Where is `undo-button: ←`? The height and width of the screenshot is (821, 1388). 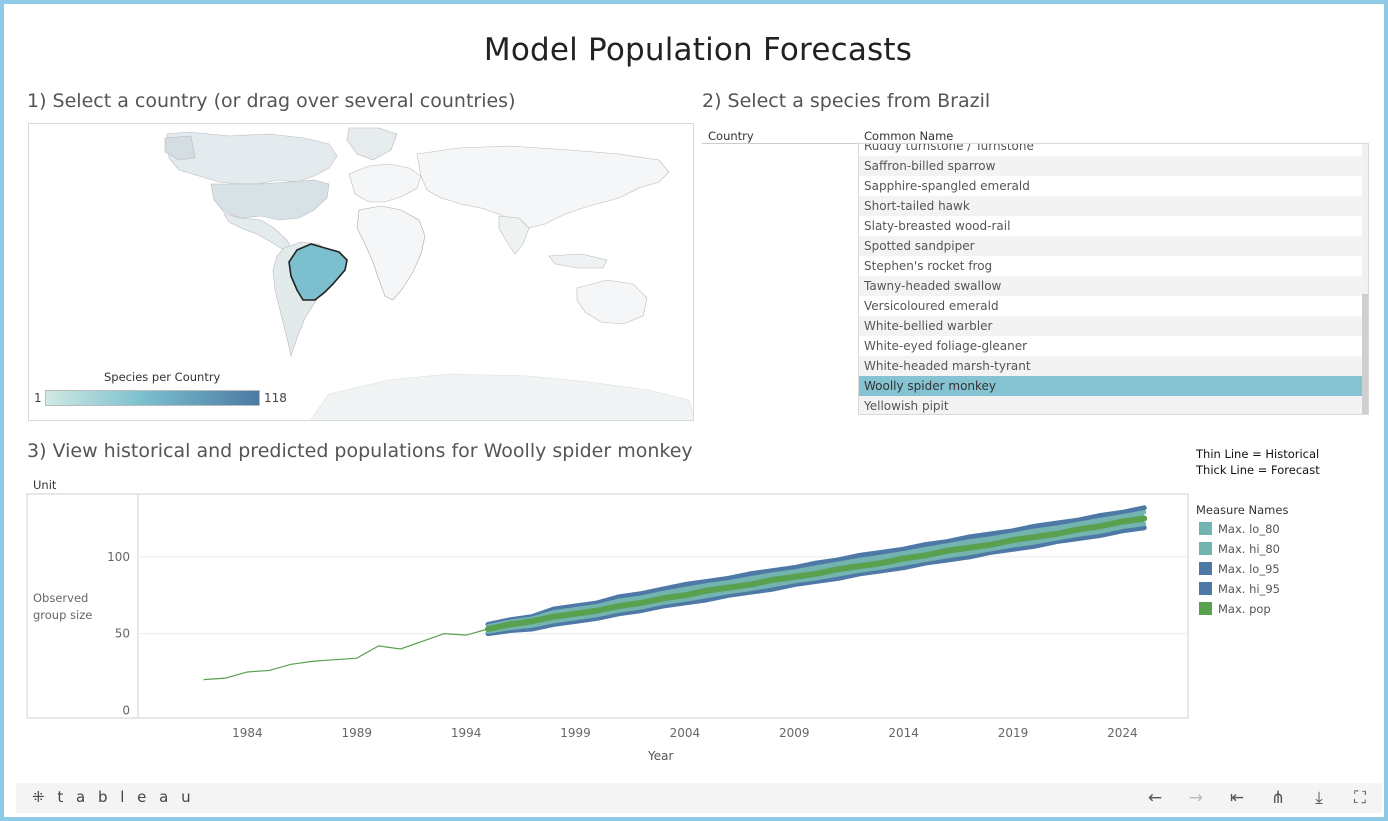
undo-button: ← is located at coordinates (1155, 798).